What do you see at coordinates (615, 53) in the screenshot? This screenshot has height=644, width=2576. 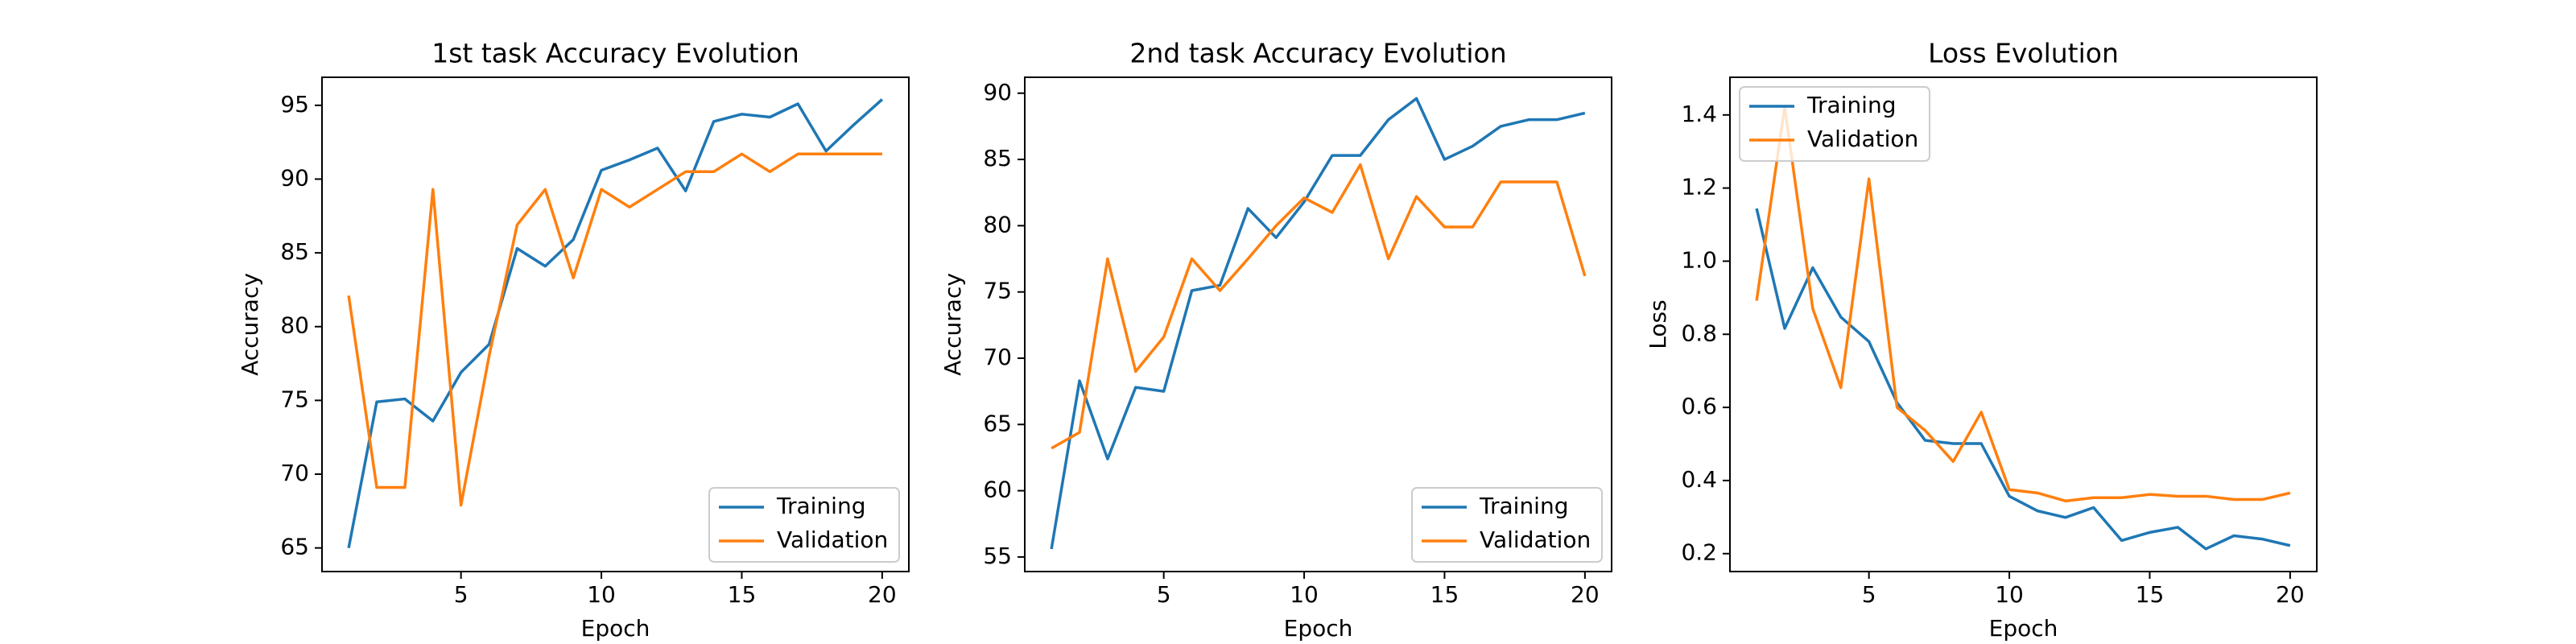 I see `chart-title: 1st task Accuracy Evolution` at bounding box center [615, 53].